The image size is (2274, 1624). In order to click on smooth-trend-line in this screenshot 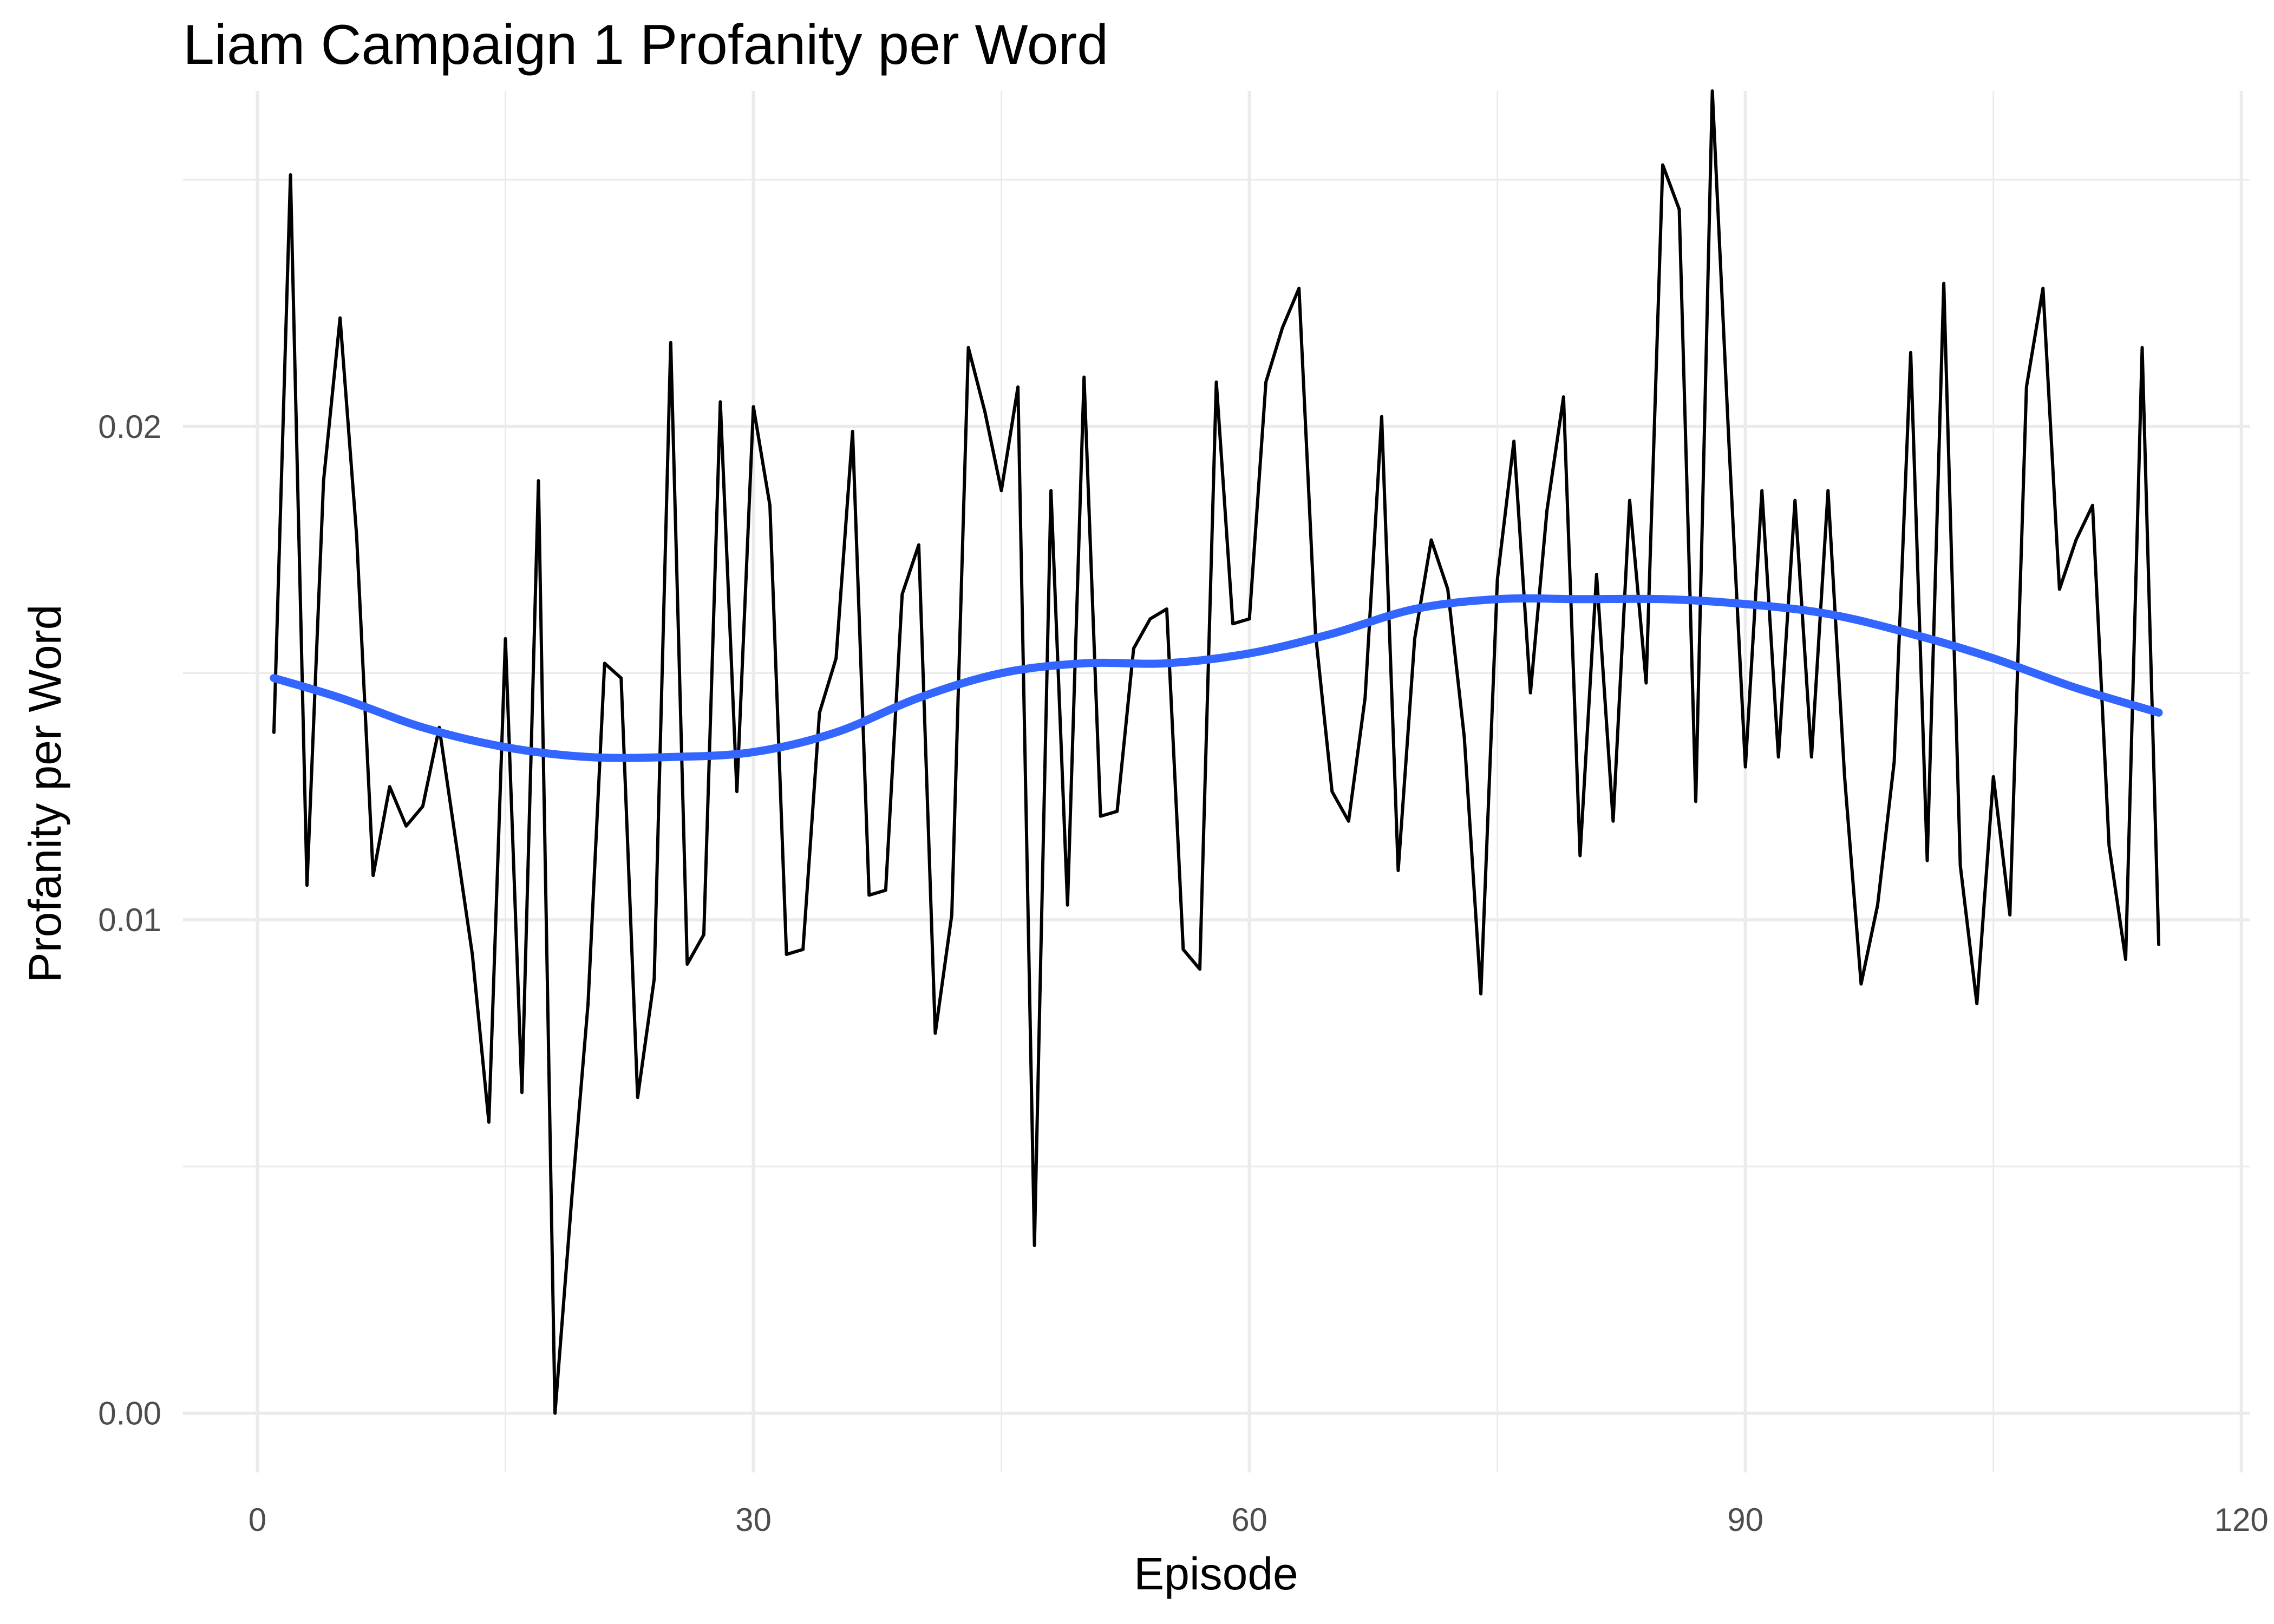, I will do `click(1216, 678)`.